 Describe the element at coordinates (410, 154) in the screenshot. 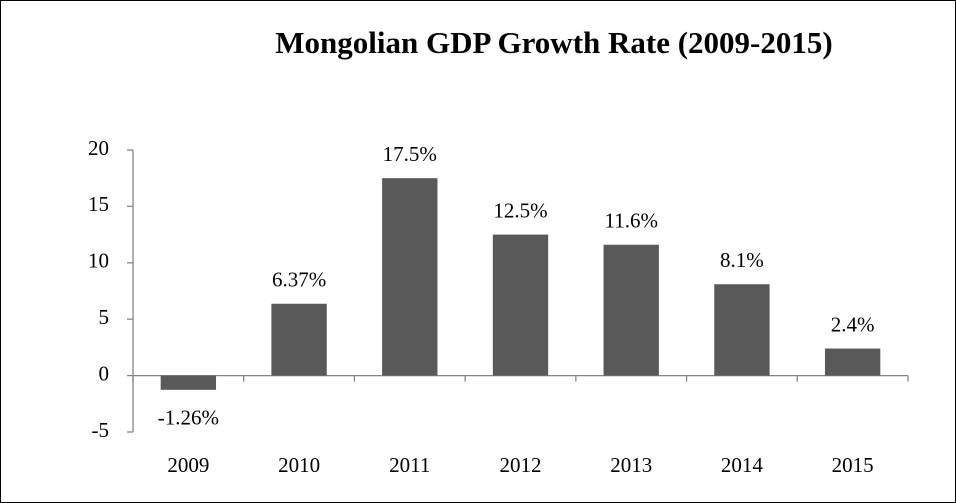

I see `data-label: 17.5%` at that location.